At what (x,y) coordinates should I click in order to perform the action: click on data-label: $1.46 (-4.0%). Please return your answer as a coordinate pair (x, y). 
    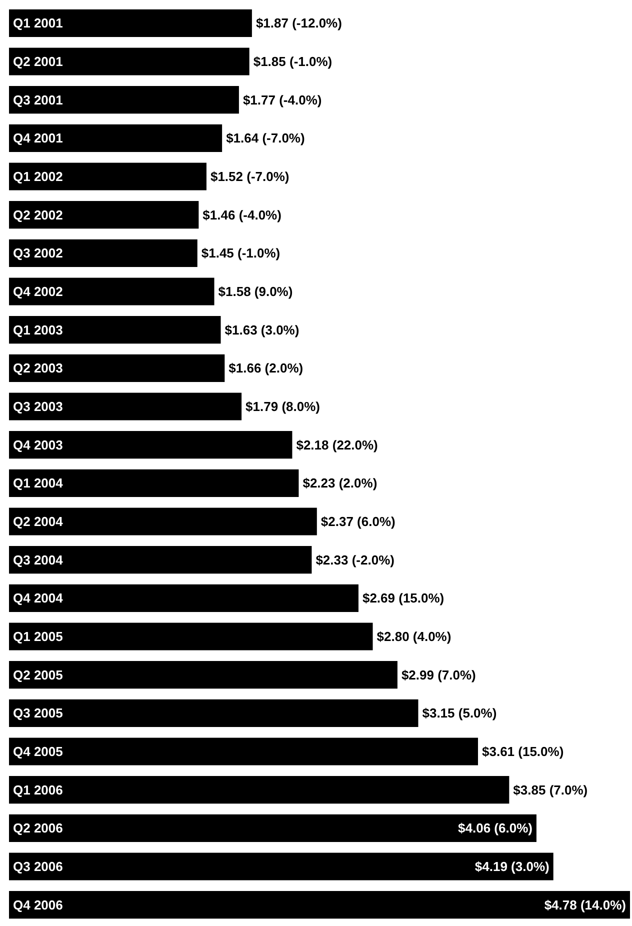
    Looking at the image, I should click on (242, 214).